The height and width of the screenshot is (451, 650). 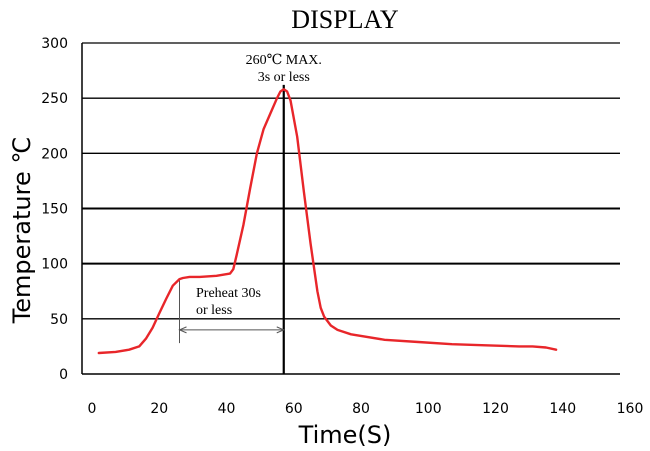 I want to click on y-tick-label: 100, so click(x=54, y=265).